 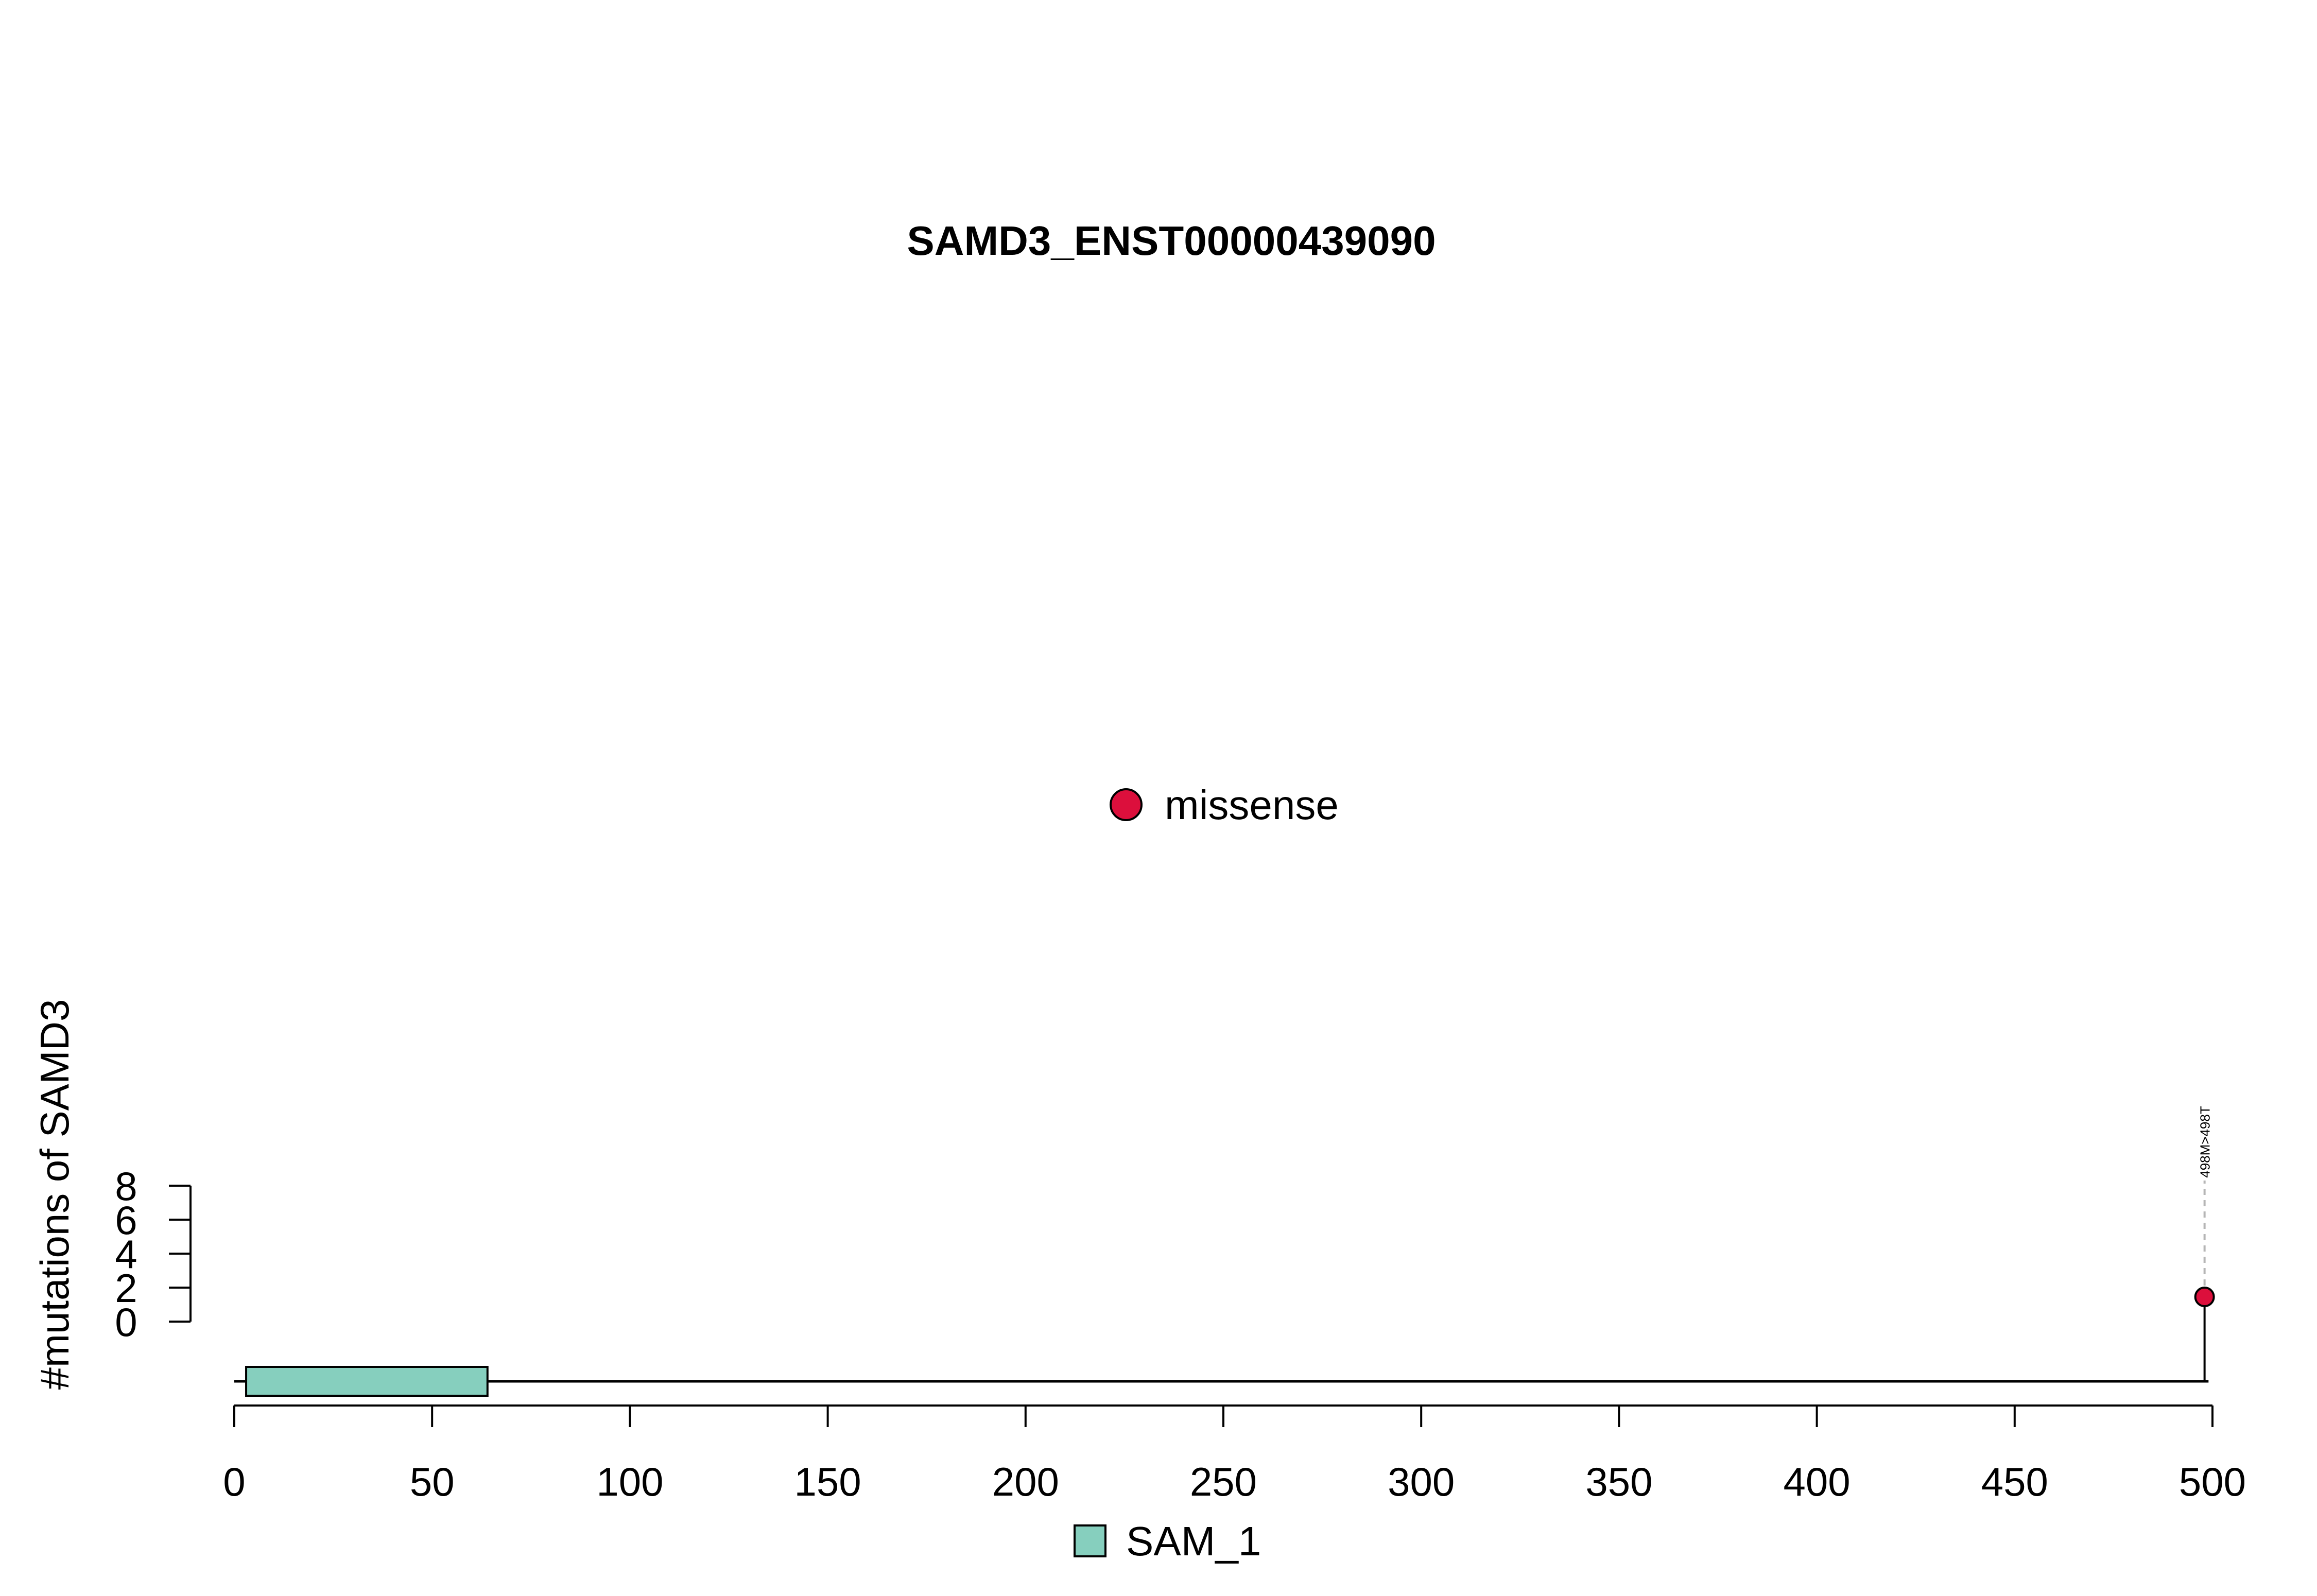 I want to click on domain-box, so click(x=367, y=1382).